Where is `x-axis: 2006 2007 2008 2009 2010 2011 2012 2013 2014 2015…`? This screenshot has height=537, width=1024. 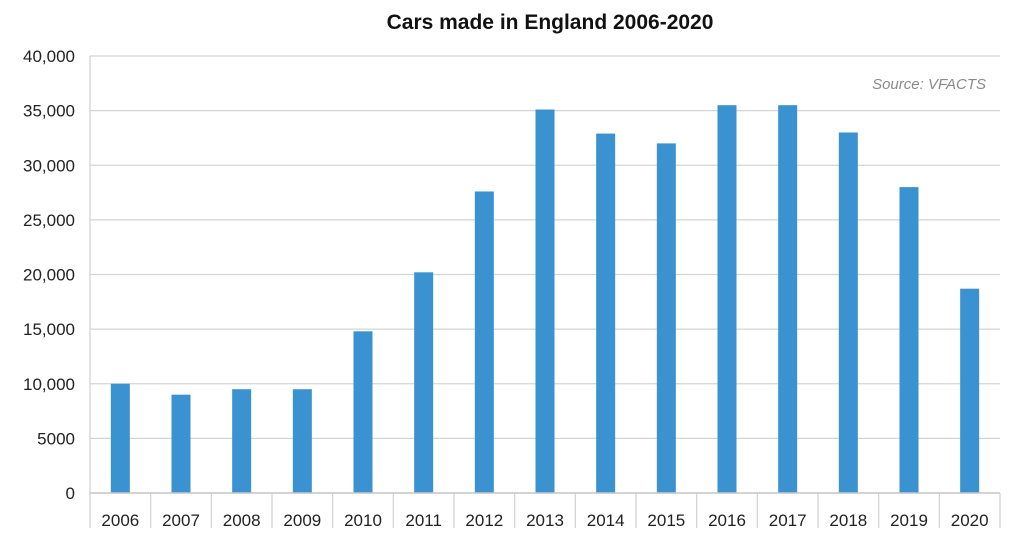
x-axis: 2006 2007 2008 2009 2010 2011 2012 2013 2014 2015… is located at coordinates (545, 511).